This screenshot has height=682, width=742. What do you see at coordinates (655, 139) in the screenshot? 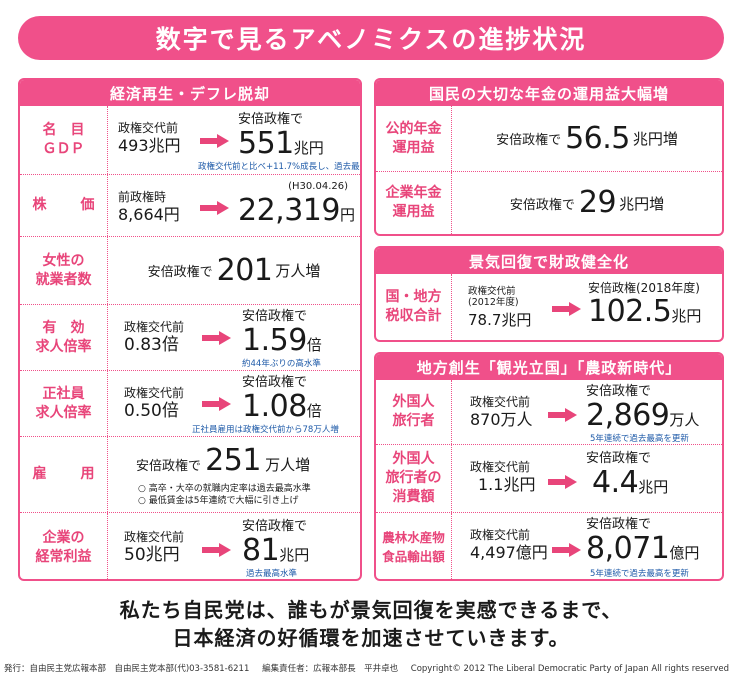
I see `after-unit: 兆円増` at bounding box center [655, 139].